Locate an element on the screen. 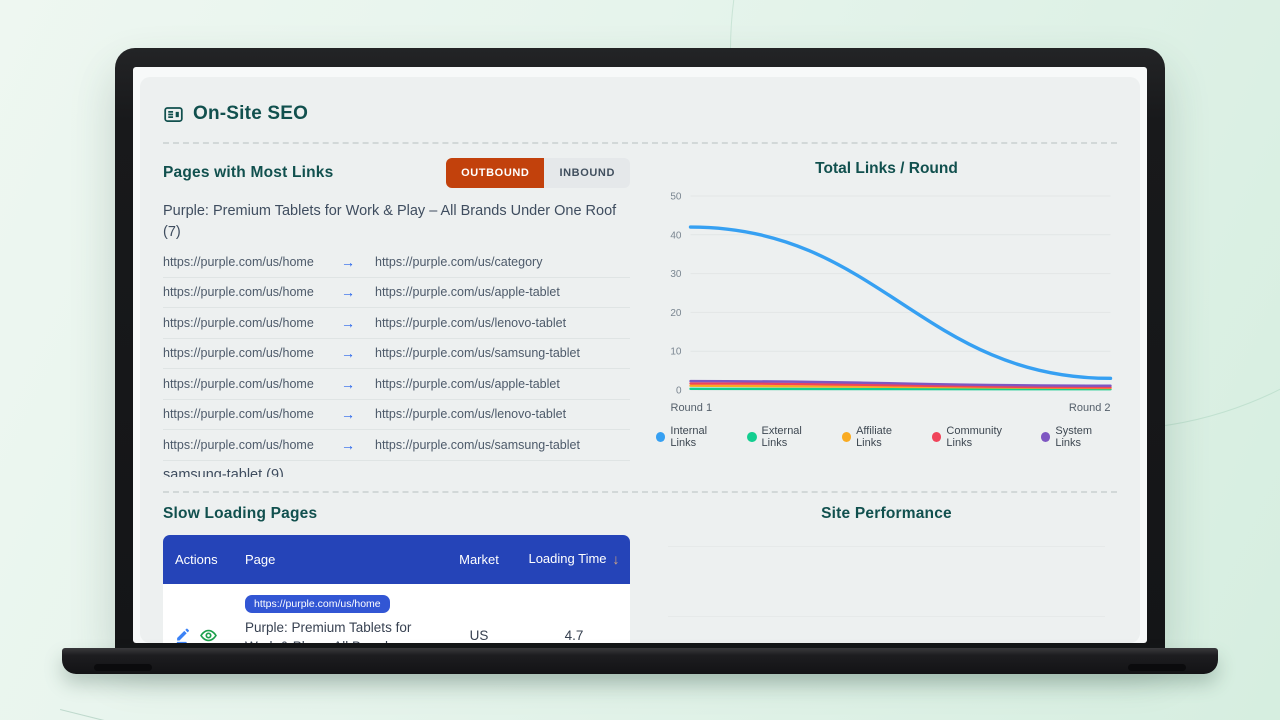 The height and width of the screenshot is (720, 1280). site-performance-title: Site Performance is located at coordinates (886, 513).